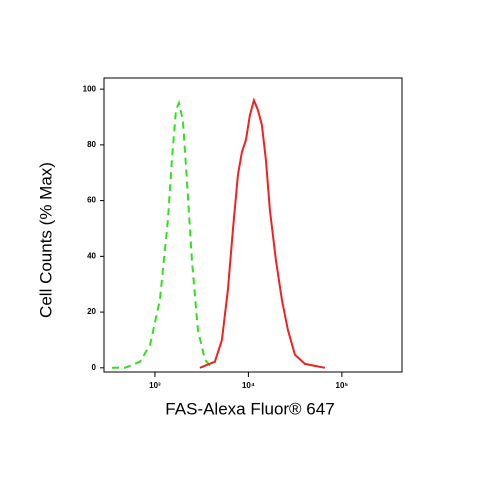 This screenshot has width=500, height=500. Describe the element at coordinates (91, 311) in the screenshot. I see `y-tick-label: 20` at that location.